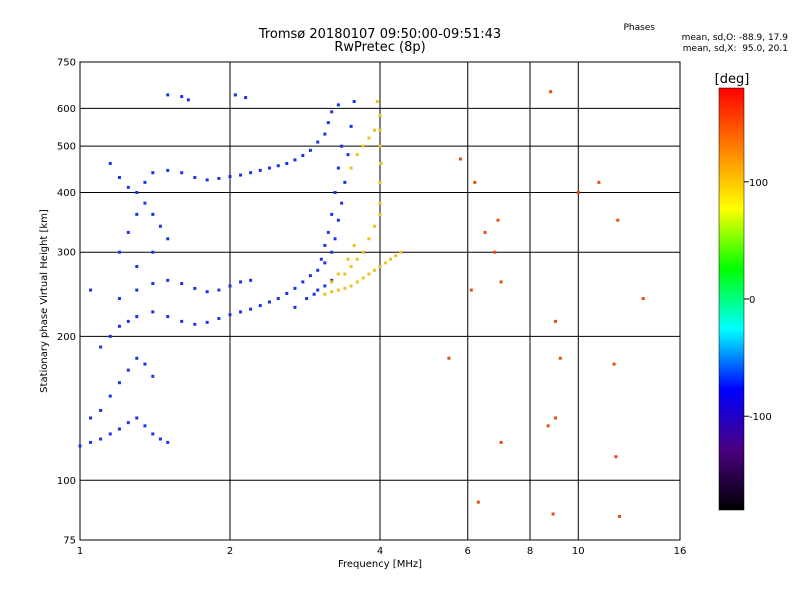  What do you see at coordinates (578, 551) in the screenshot?
I see `x-tick-label: 10` at bounding box center [578, 551].